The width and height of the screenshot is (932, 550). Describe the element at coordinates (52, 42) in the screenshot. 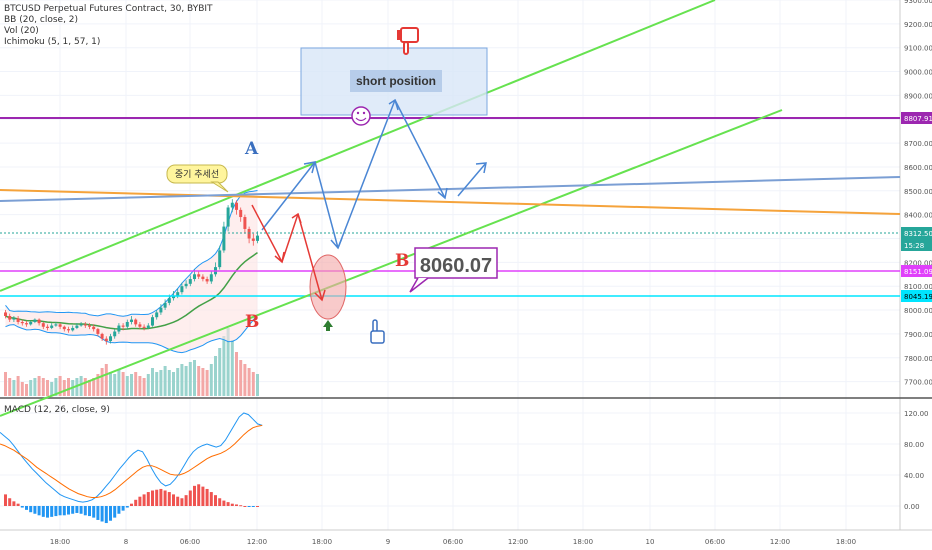

I see `legend-ichimoku: Ichimoku (5, 1, 57, 1)` at that location.